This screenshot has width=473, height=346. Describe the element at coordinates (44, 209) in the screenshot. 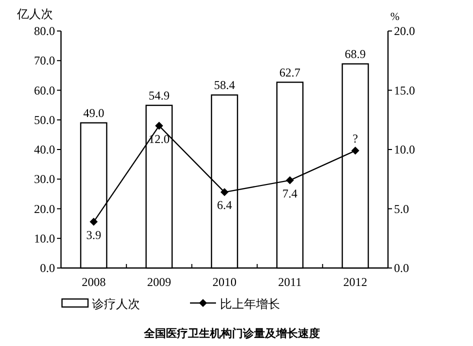

I see `y-tick-label: 20.0` at that location.